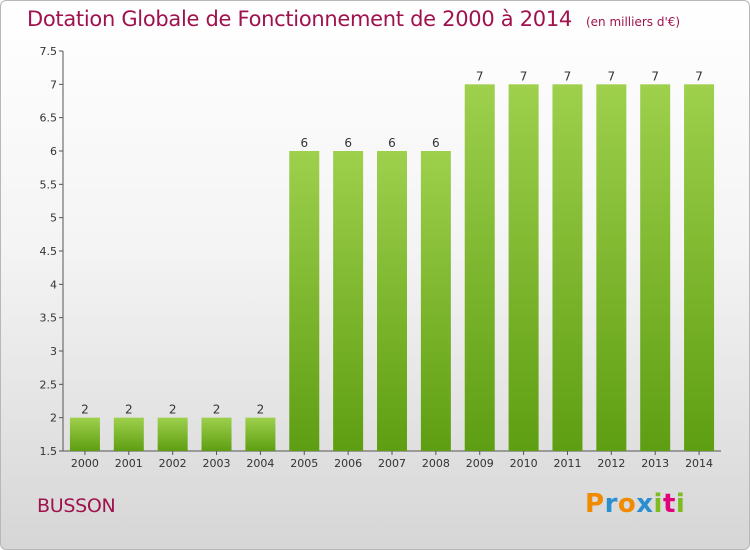 The image size is (750, 550). What do you see at coordinates (658, 504) in the screenshot?
I see `logo-letter-i1: i` at bounding box center [658, 504].